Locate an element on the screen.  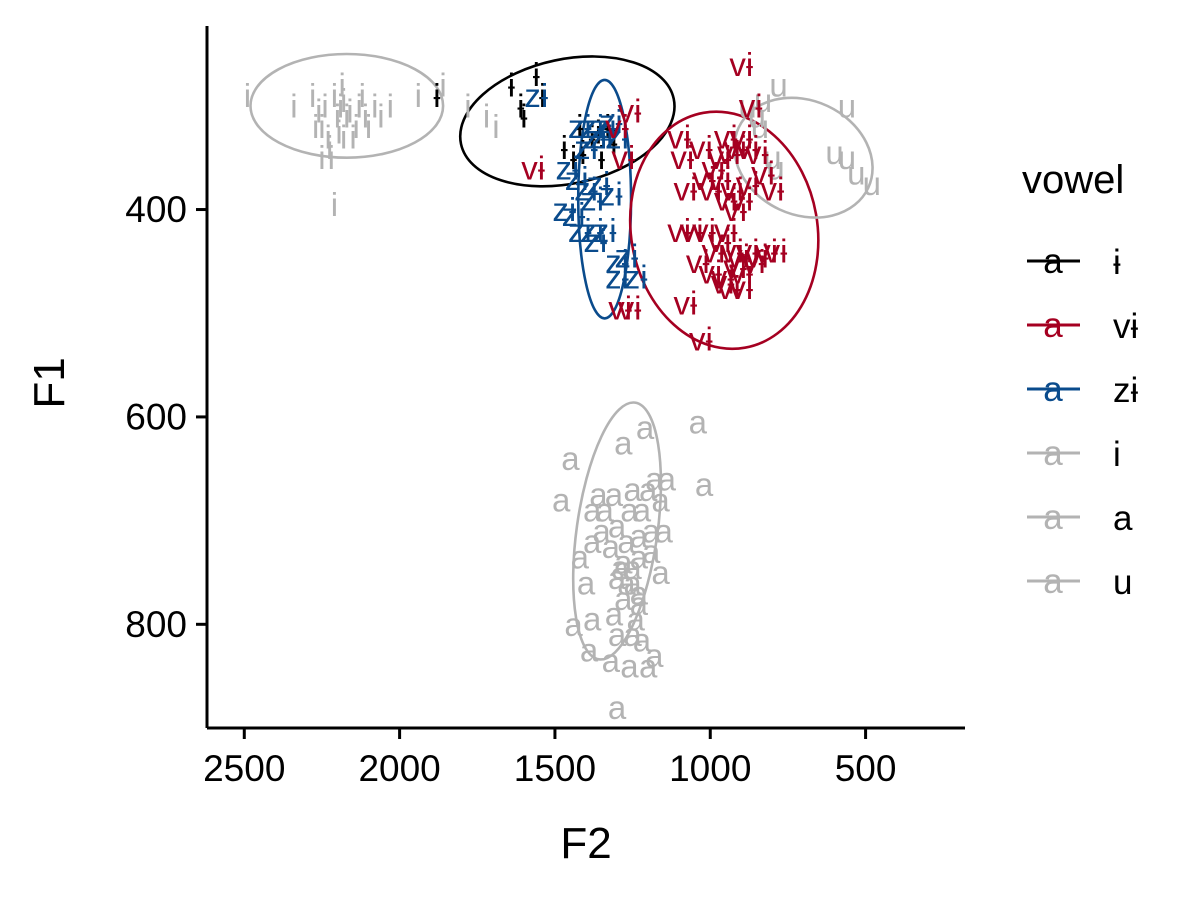
point-s5-8: u is located at coordinates (847, 105).